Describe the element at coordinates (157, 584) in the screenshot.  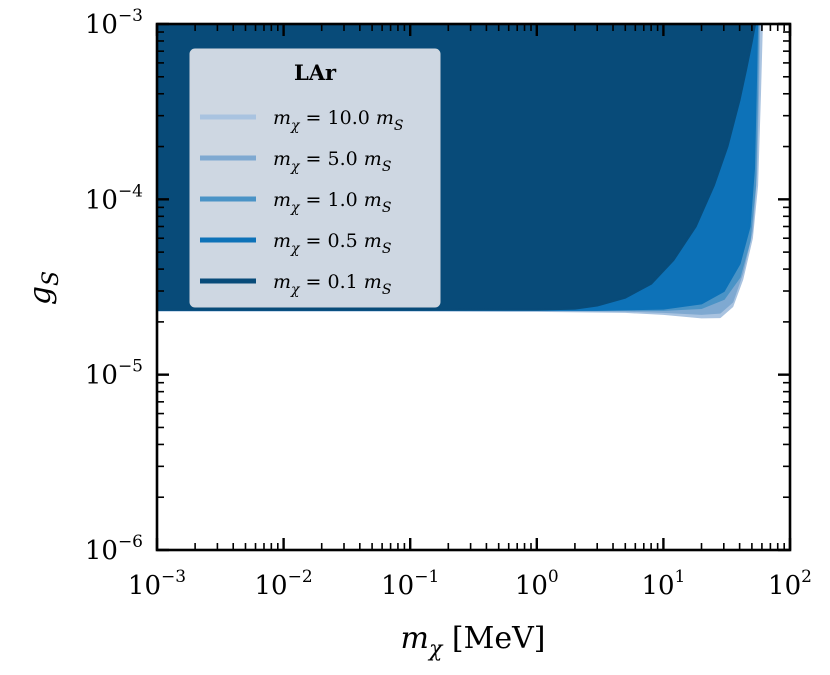
I see `x-tick-label: 10⁻³` at that location.